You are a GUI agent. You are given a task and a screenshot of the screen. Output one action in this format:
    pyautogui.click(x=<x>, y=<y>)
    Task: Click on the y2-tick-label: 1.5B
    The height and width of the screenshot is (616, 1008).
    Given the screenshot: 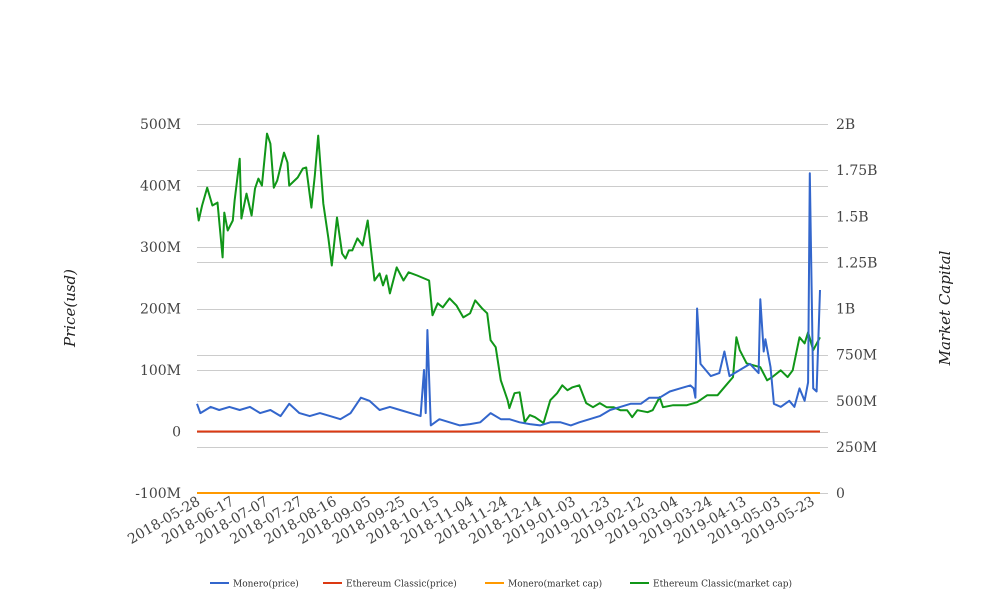 What is the action you would take?
    pyautogui.click(x=852, y=217)
    